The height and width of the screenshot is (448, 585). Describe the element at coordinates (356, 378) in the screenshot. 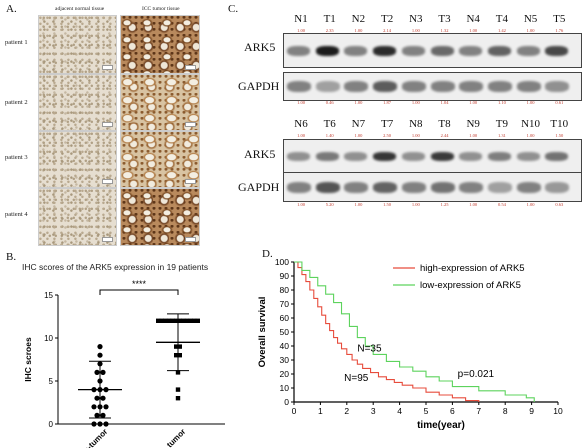

I see `annotation-n-high: N=95` at that location.